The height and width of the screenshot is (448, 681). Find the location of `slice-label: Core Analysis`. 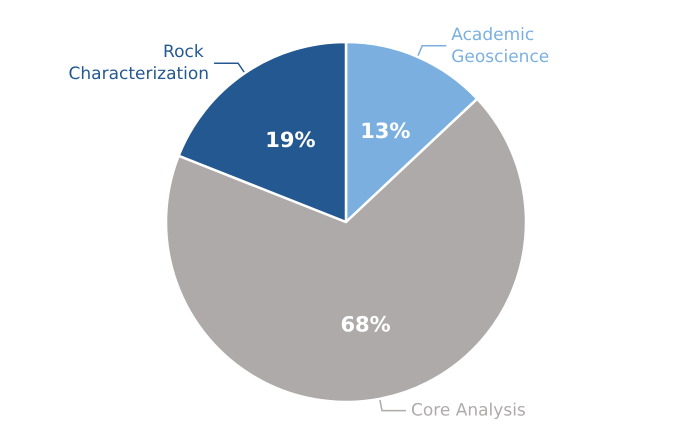

slice-label: Core Analysis is located at coordinates (468, 410).